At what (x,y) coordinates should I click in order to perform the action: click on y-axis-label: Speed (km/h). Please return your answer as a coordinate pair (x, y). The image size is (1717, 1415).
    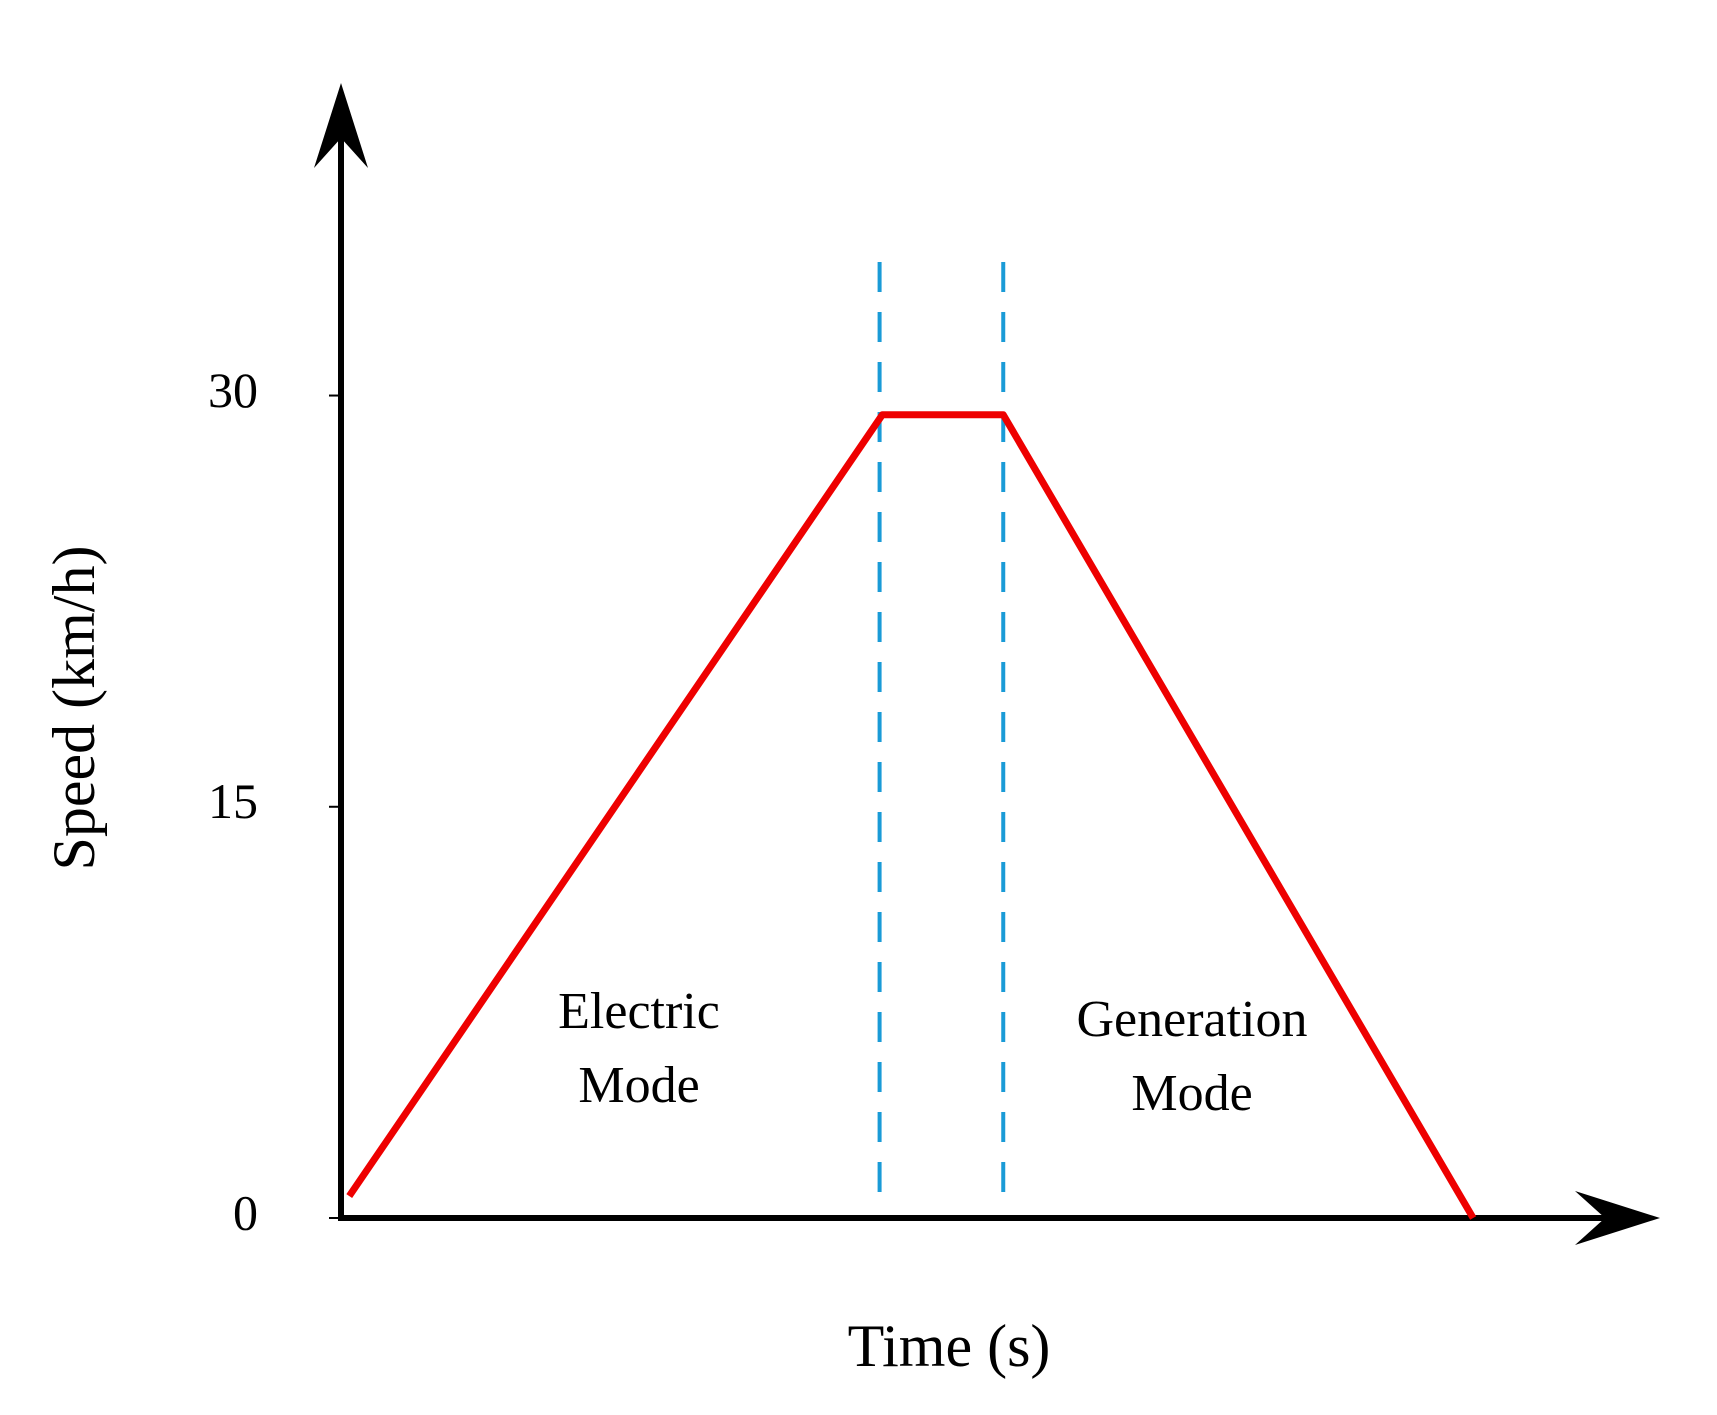
    Looking at the image, I should click on (74, 708).